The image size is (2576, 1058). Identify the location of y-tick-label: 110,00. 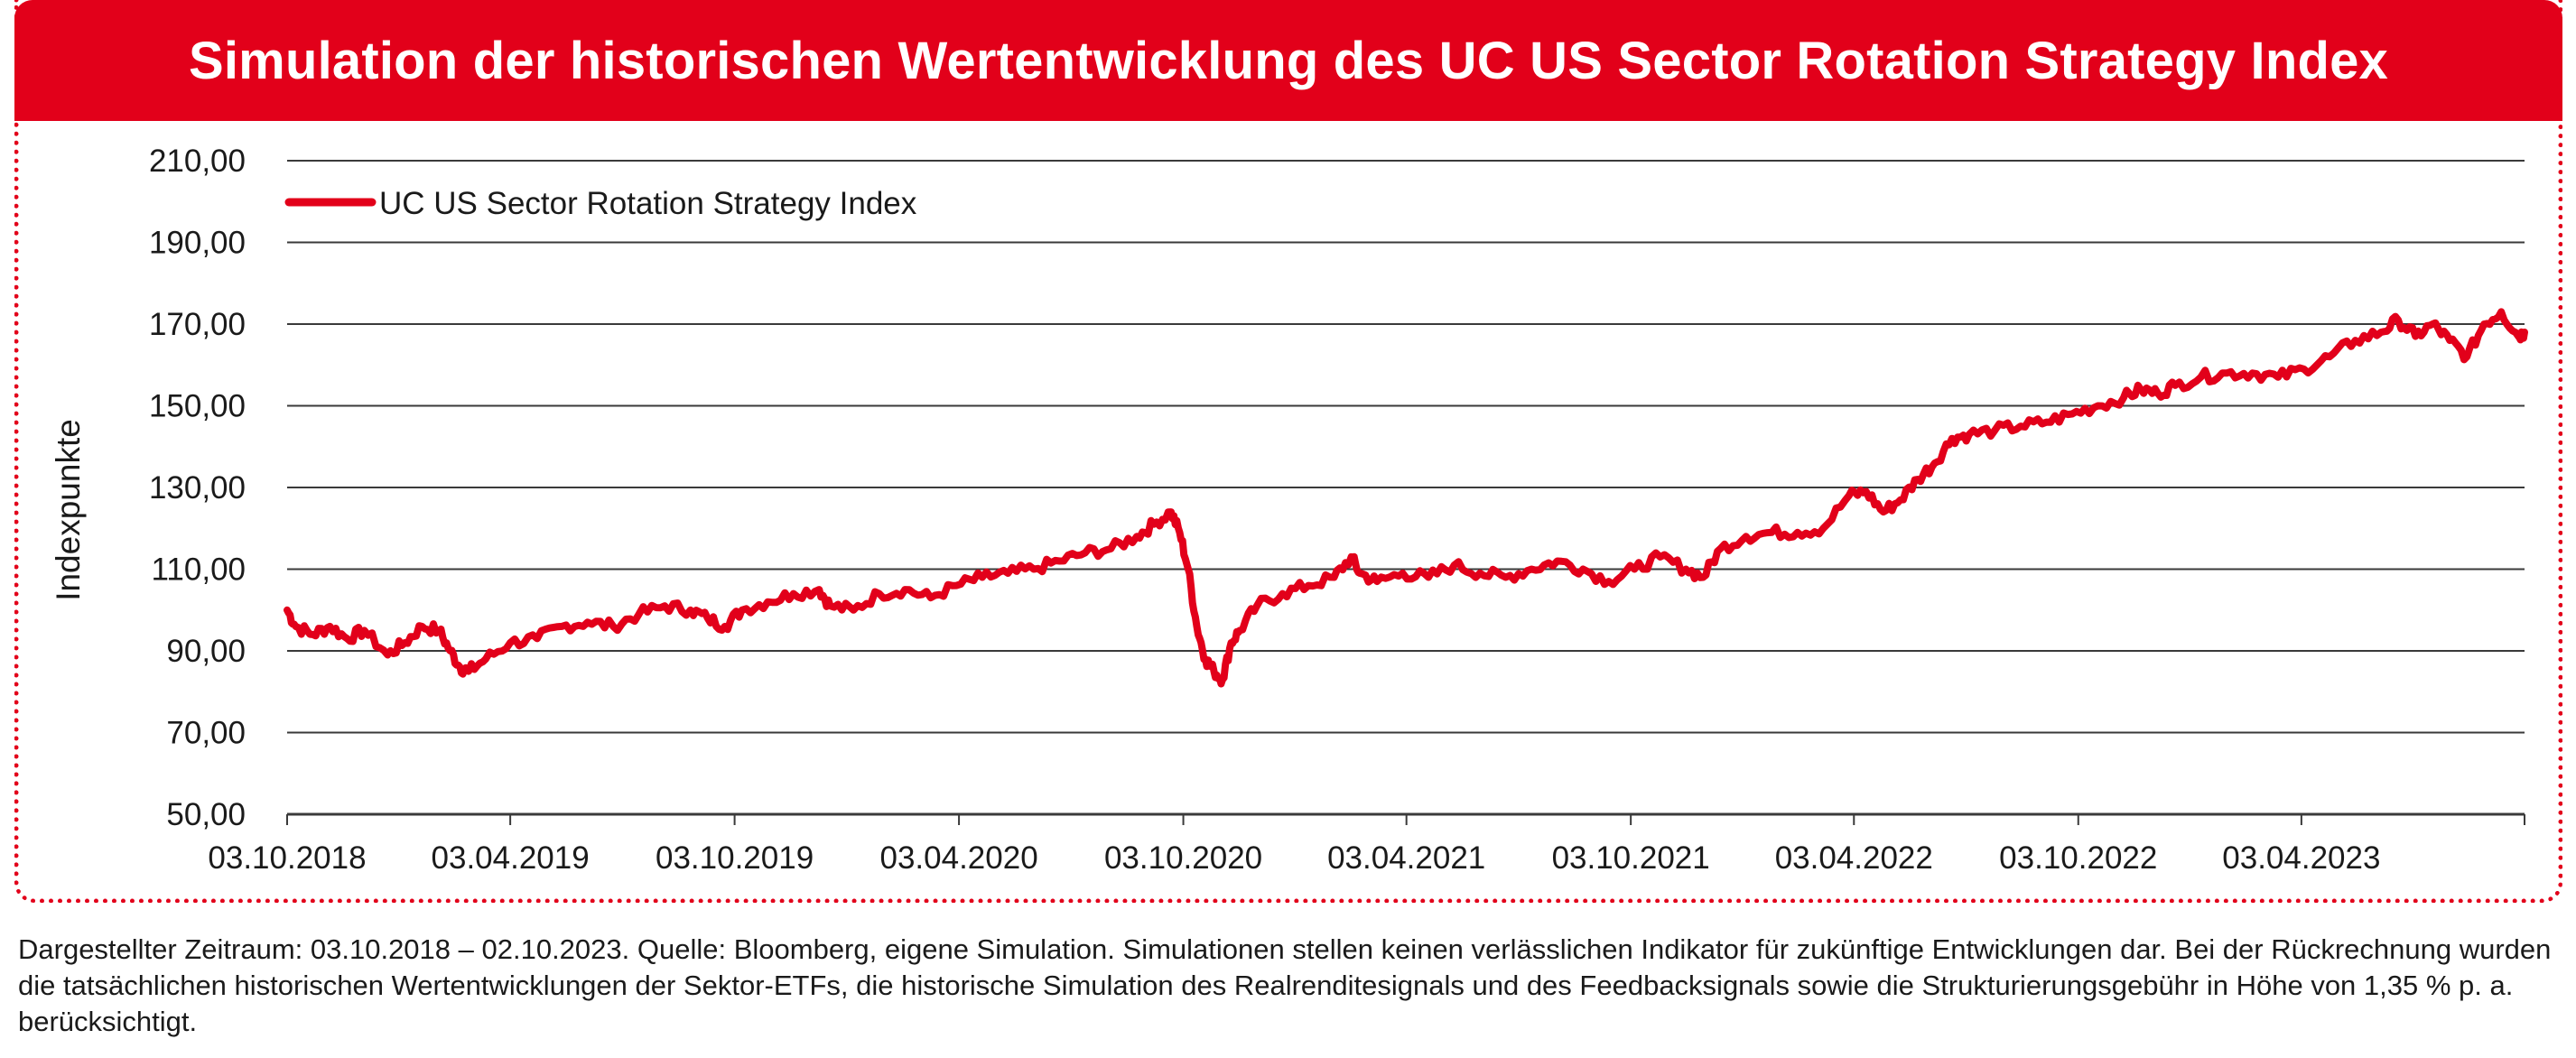
(199, 570).